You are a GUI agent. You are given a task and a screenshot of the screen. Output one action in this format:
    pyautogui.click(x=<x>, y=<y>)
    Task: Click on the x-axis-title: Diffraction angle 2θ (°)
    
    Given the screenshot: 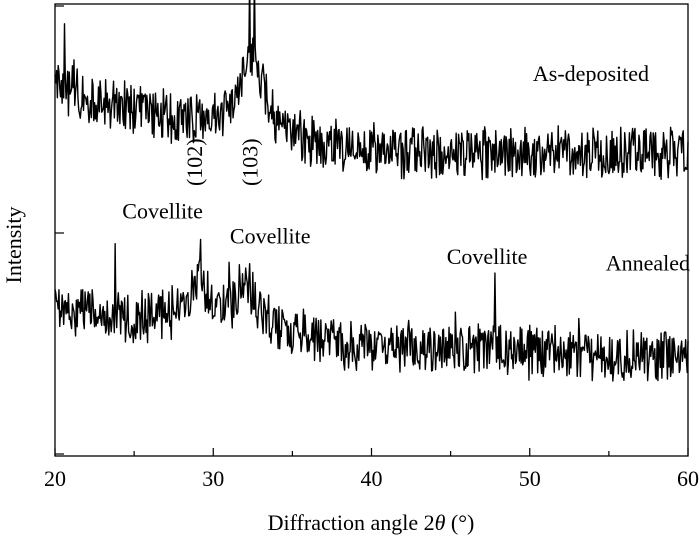 What is the action you would take?
    pyautogui.click(x=371, y=522)
    